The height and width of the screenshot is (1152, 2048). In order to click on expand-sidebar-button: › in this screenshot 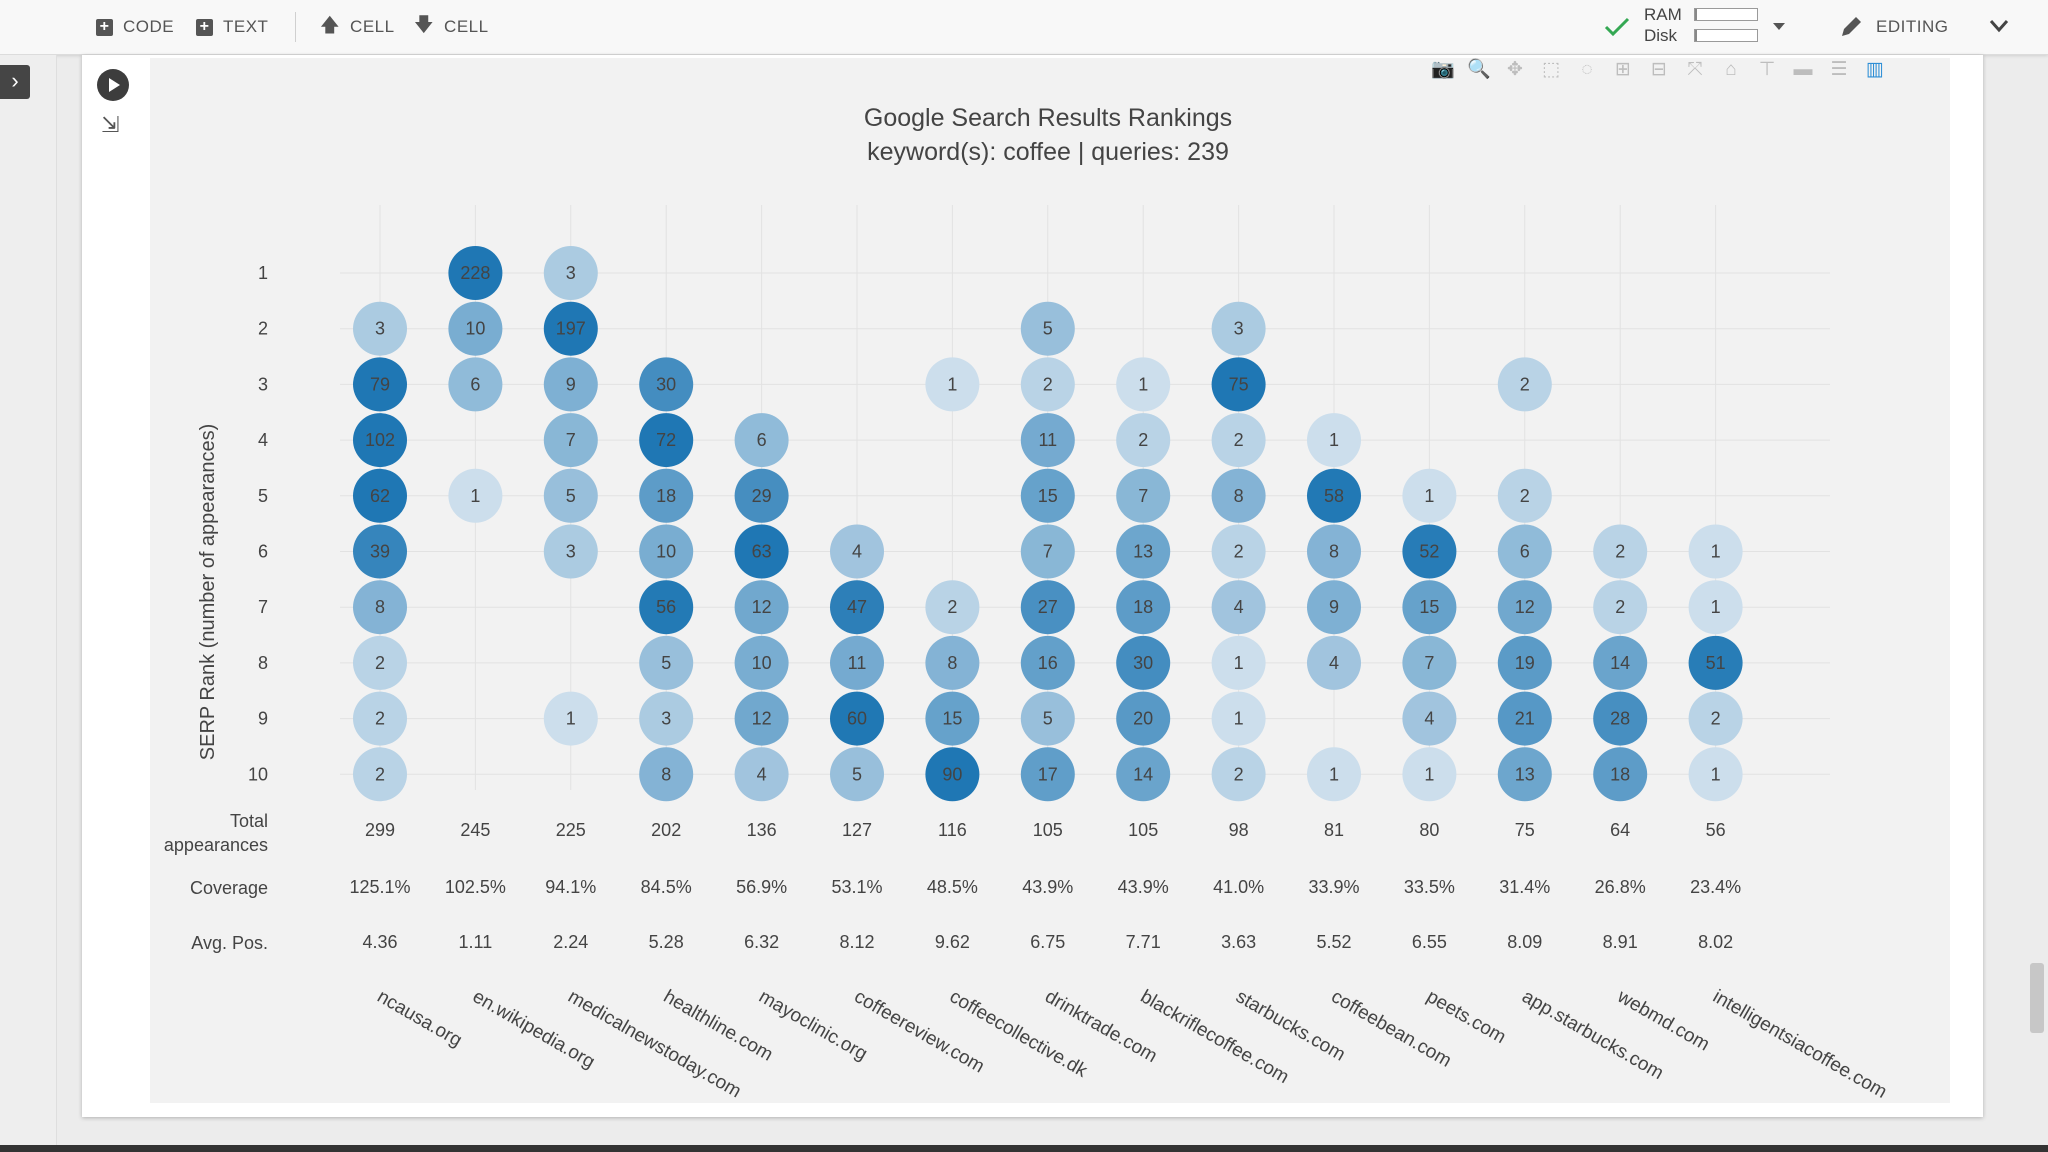, I will do `click(15, 82)`.